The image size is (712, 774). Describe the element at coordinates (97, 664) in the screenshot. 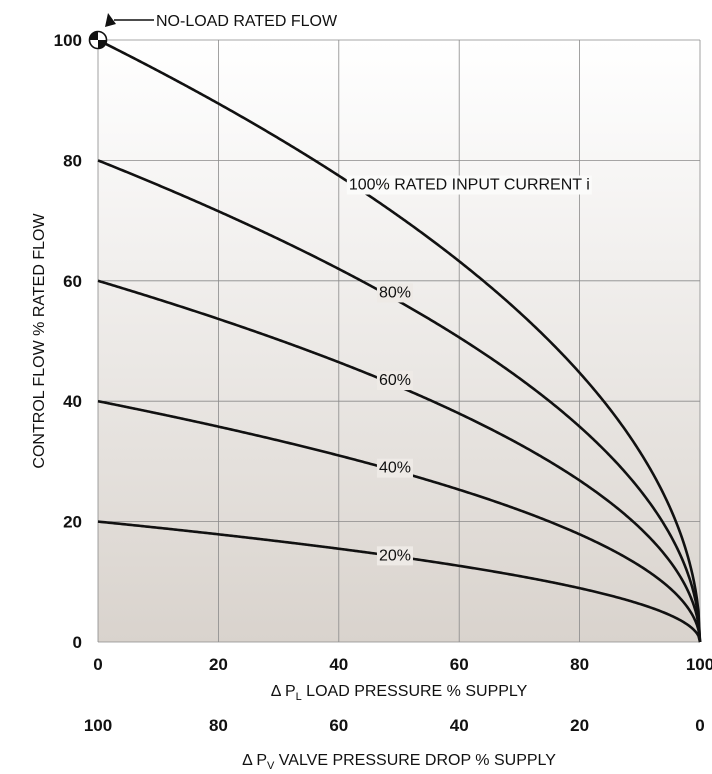

I see `x-tick-label: 0` at that location.